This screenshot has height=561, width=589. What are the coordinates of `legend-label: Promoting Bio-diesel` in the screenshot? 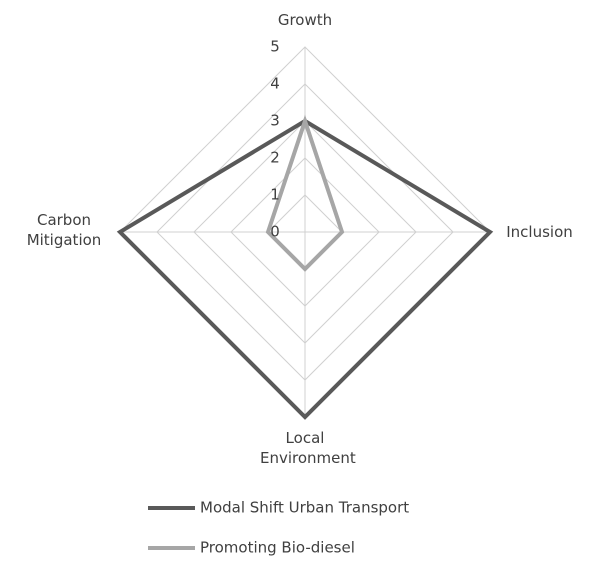 It's located at (277, 548).